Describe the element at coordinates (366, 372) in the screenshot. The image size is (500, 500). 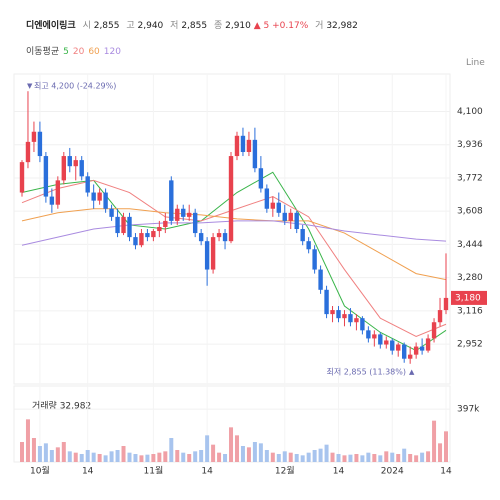
I see `low-annotation: 최저 2,855 (11.38%)` at that location.